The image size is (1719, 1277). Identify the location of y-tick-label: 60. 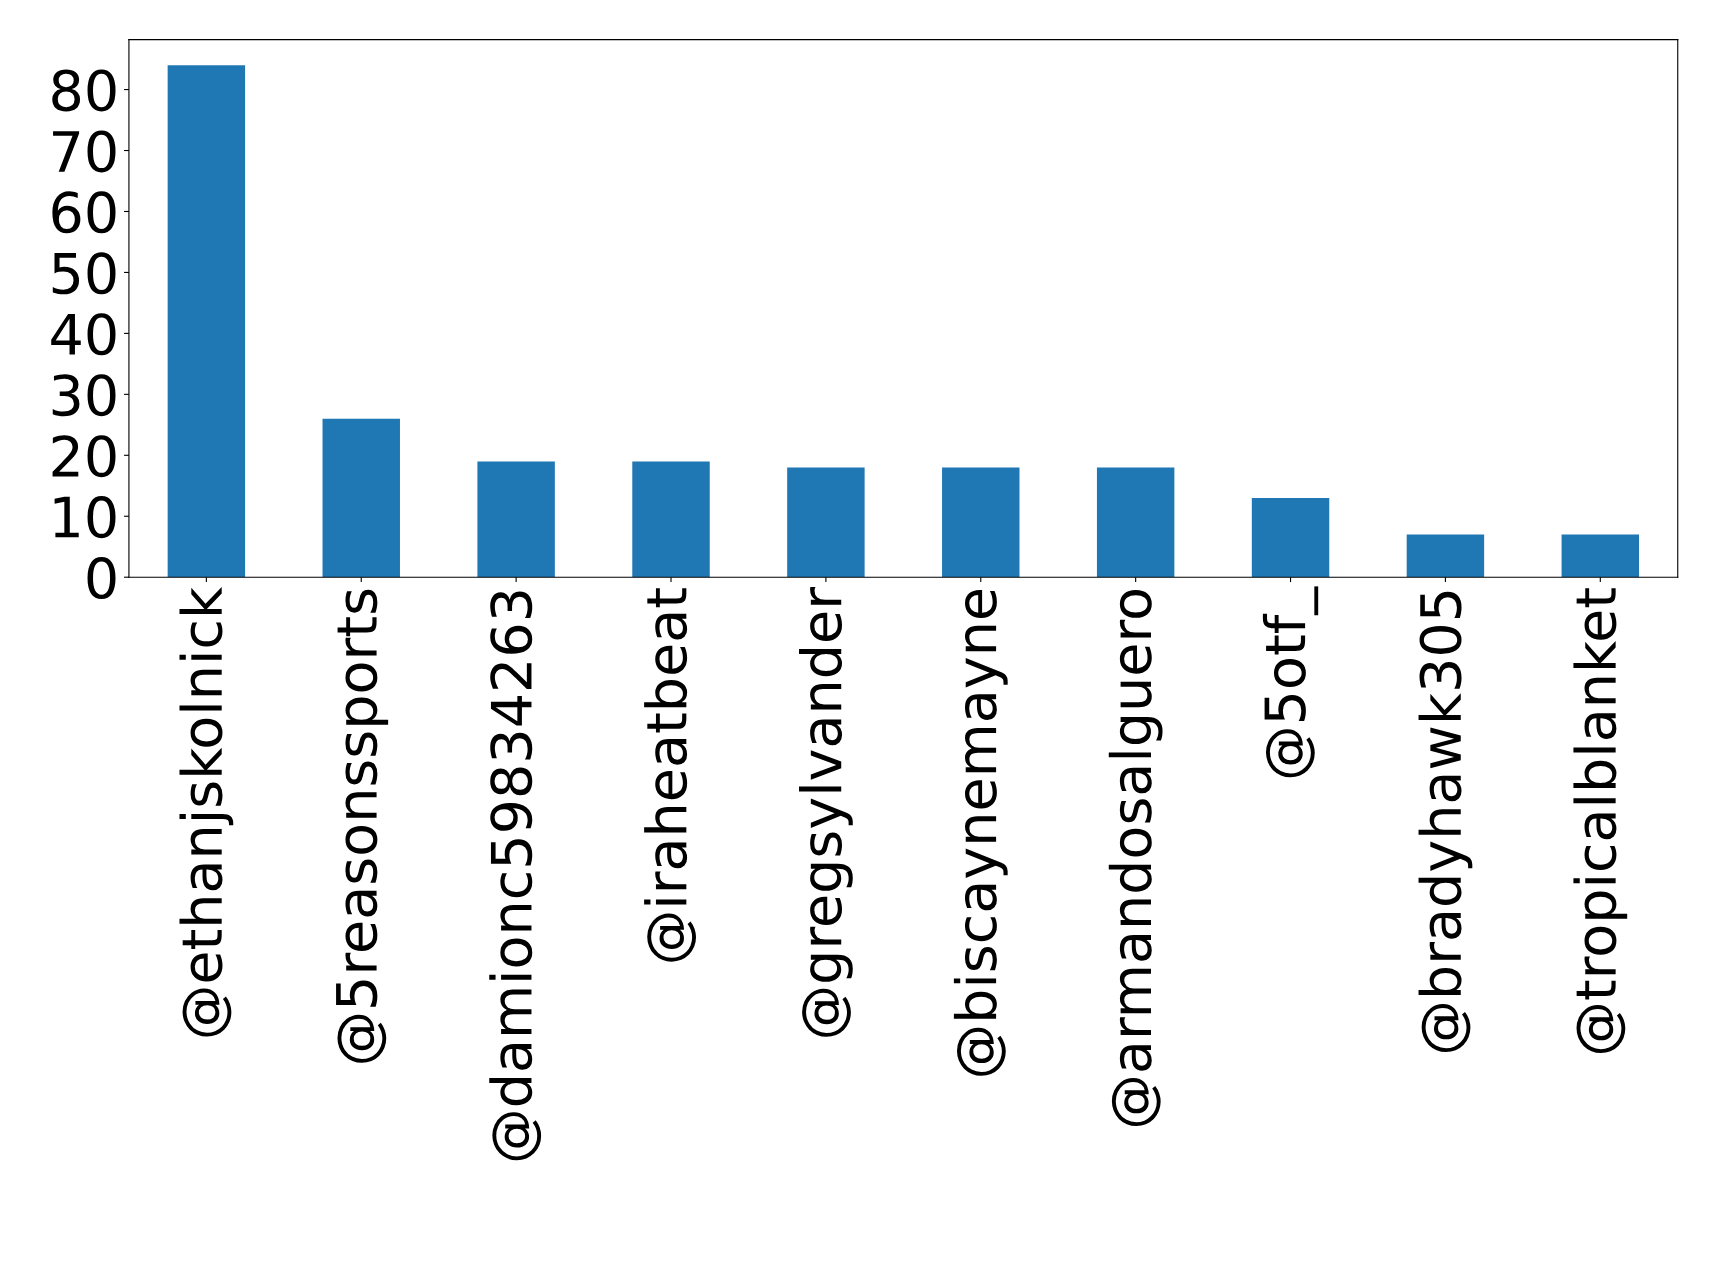
(84, 212).